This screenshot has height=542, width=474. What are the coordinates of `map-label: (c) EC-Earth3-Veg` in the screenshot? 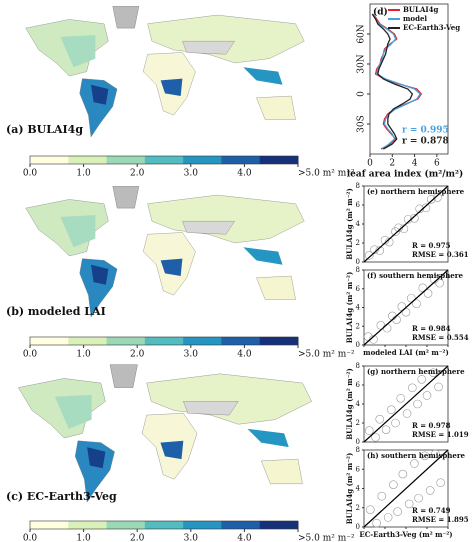 It's located at (61, 496).